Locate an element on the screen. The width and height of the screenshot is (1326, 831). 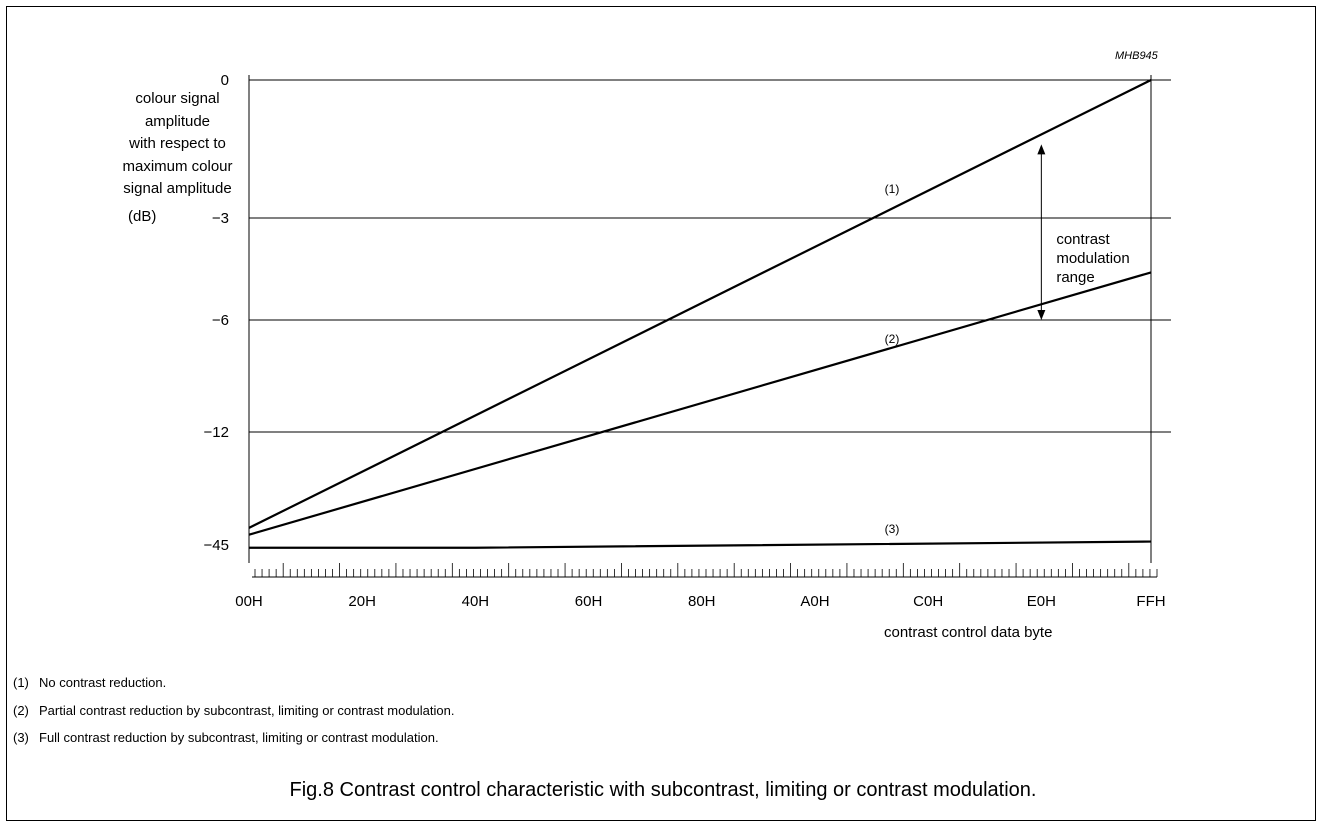
y-axis-label-line: colour signal is located at coordinates (177, 98).